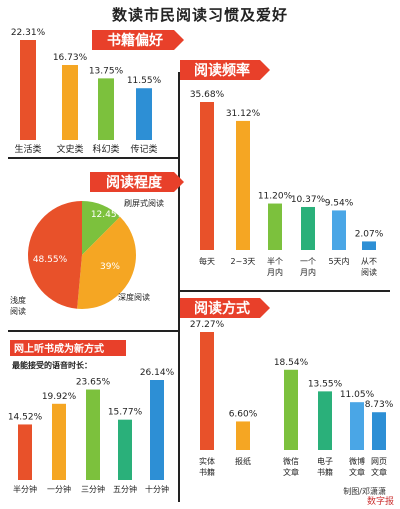 The height and width of the screenshot is (509, 400). I want to click on books-banner, so click(138, 40).